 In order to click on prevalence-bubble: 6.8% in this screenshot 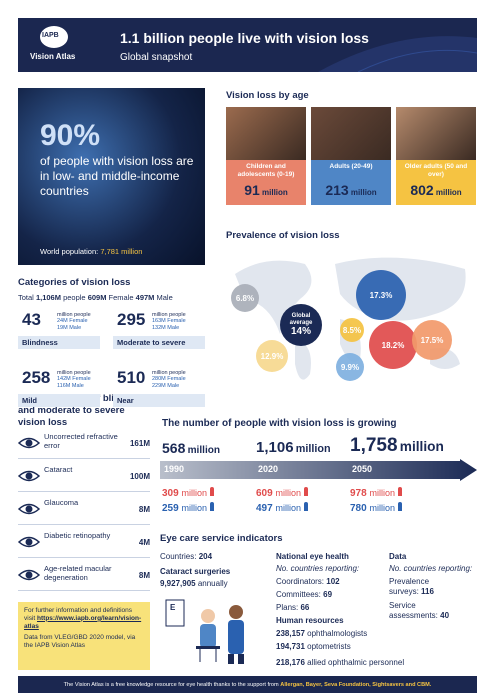, I will do `click(245, 298)`.